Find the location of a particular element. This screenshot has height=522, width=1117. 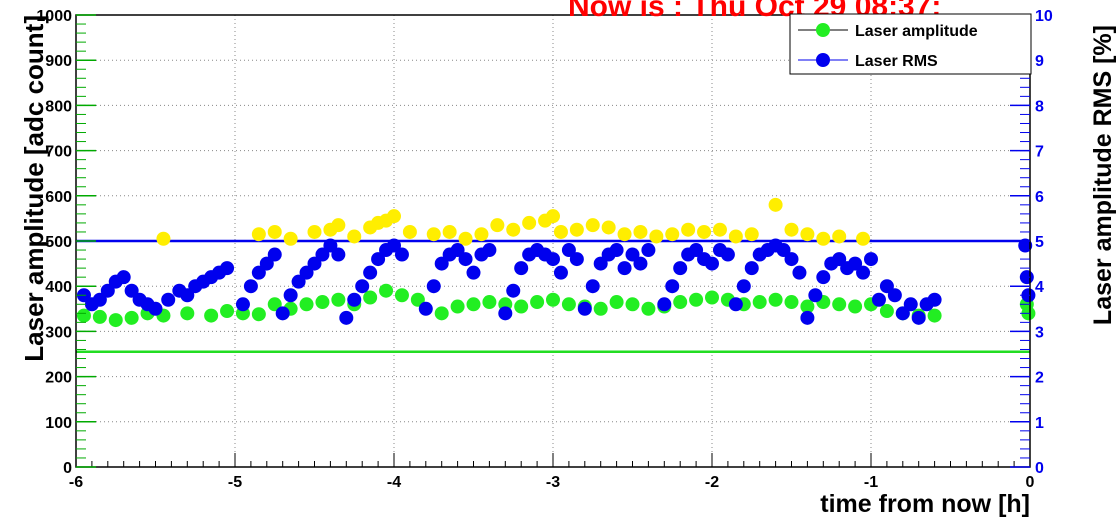

x-tick-label: -6 is located at coordinates (76, 482).